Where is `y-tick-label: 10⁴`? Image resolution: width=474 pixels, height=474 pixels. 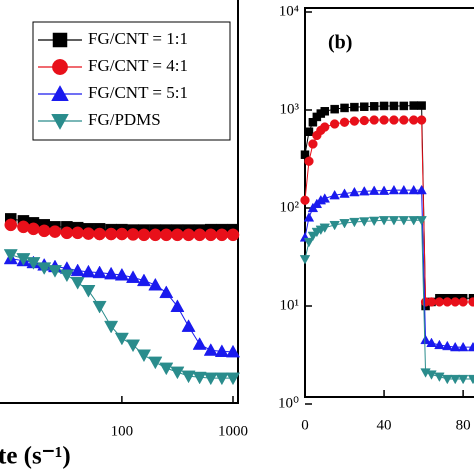
y-tick-label: 10⁴ is located at coordinates (289, 11).